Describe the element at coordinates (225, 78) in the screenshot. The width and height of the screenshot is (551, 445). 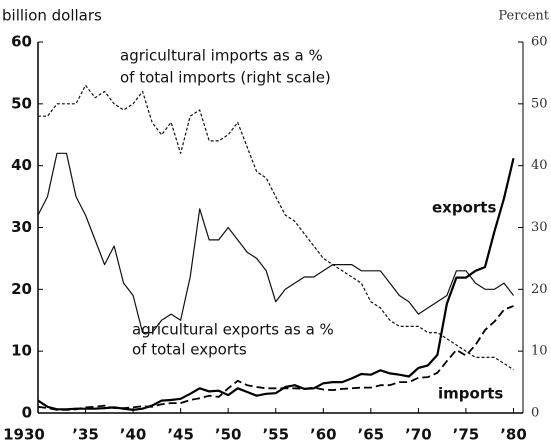
I see `annotation: of total imports (right scale)` at that location.